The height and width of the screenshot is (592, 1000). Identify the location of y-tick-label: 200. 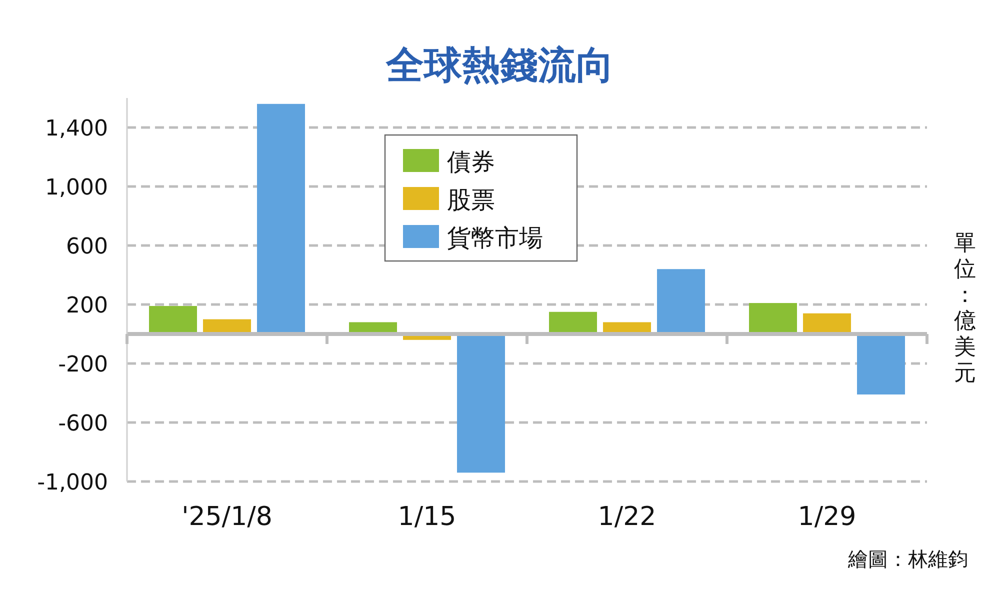
(87, 306).